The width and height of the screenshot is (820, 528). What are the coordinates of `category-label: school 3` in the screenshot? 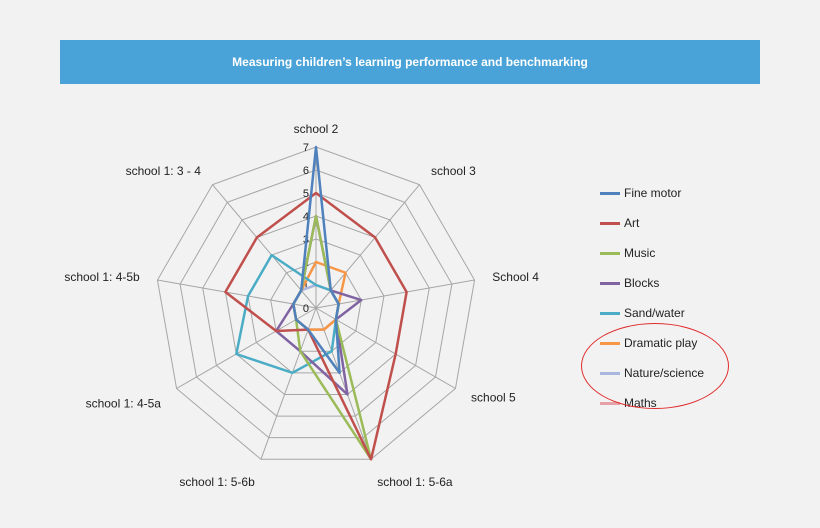 It's located at (453, 171).